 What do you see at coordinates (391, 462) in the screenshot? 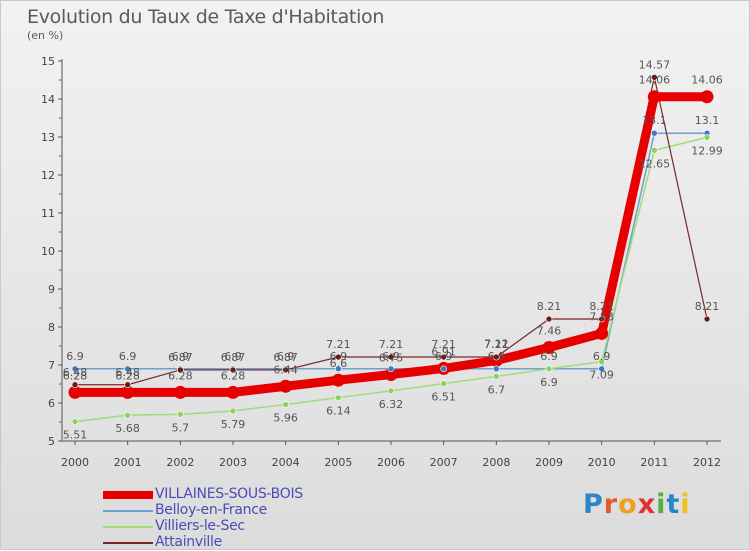
I see `x-tick-label: 2006` at bounding box center [391, 462].